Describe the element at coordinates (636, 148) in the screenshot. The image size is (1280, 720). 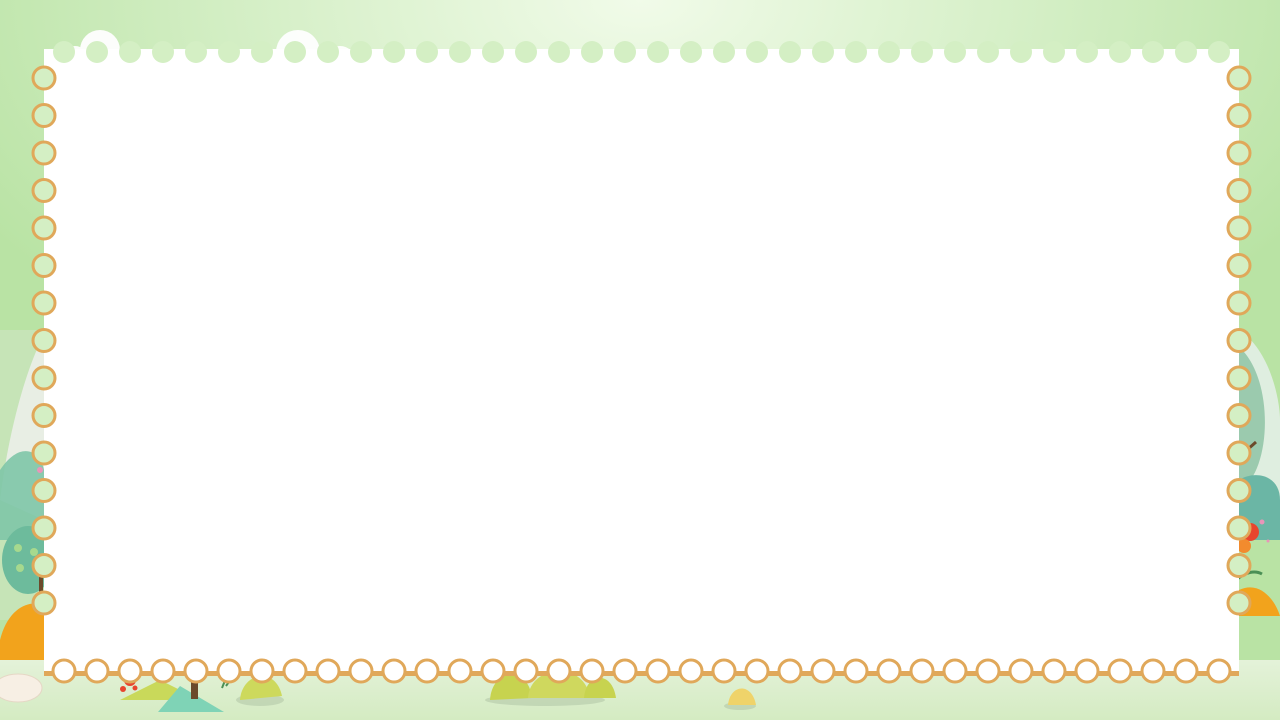
I see `dashed-divider-top` at that location.